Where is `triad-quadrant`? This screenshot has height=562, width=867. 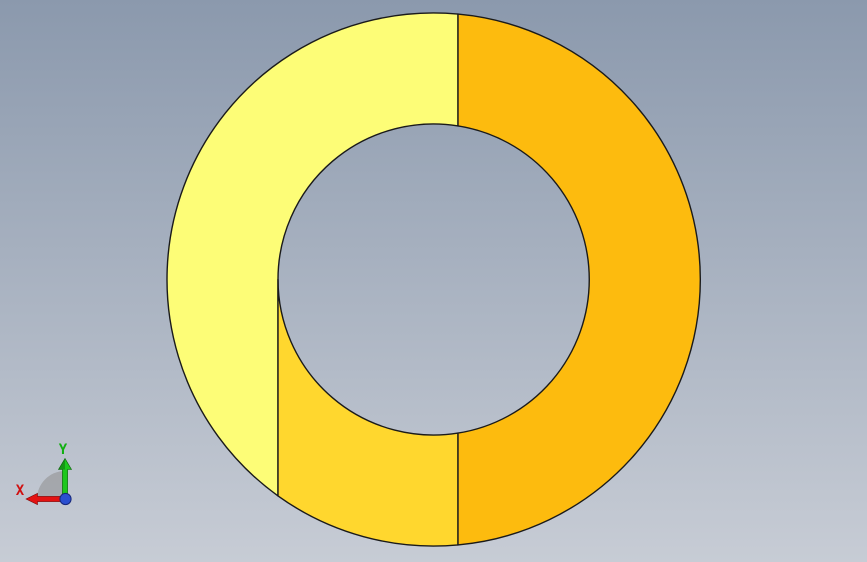 triad-quadrant is located at coordinates (51, 485).